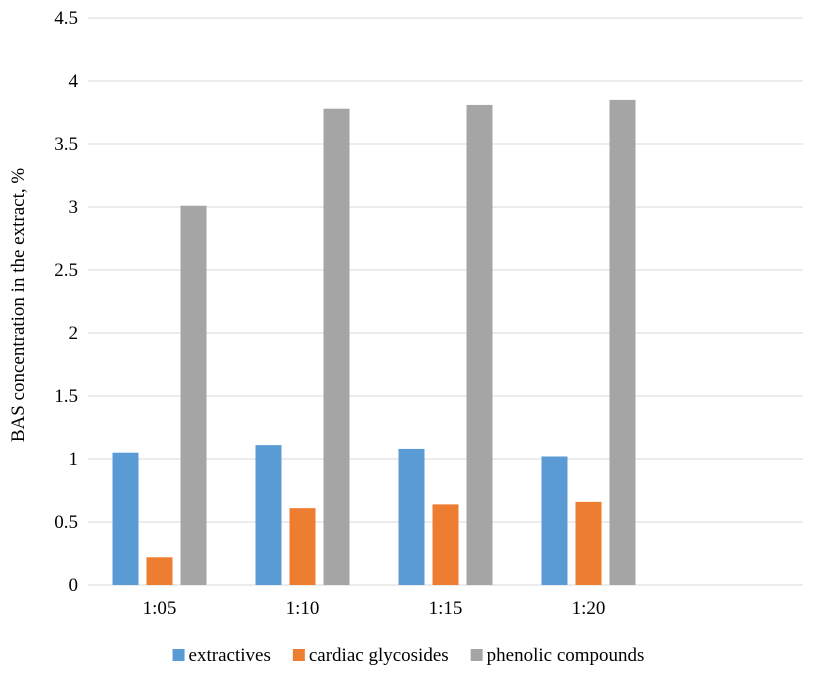 Image resolution: width=817 pixels, height=676 pixels. Describe the element at coordinates (74, 81) in the screenshot. I see `y-tick-label: 4` at that location.